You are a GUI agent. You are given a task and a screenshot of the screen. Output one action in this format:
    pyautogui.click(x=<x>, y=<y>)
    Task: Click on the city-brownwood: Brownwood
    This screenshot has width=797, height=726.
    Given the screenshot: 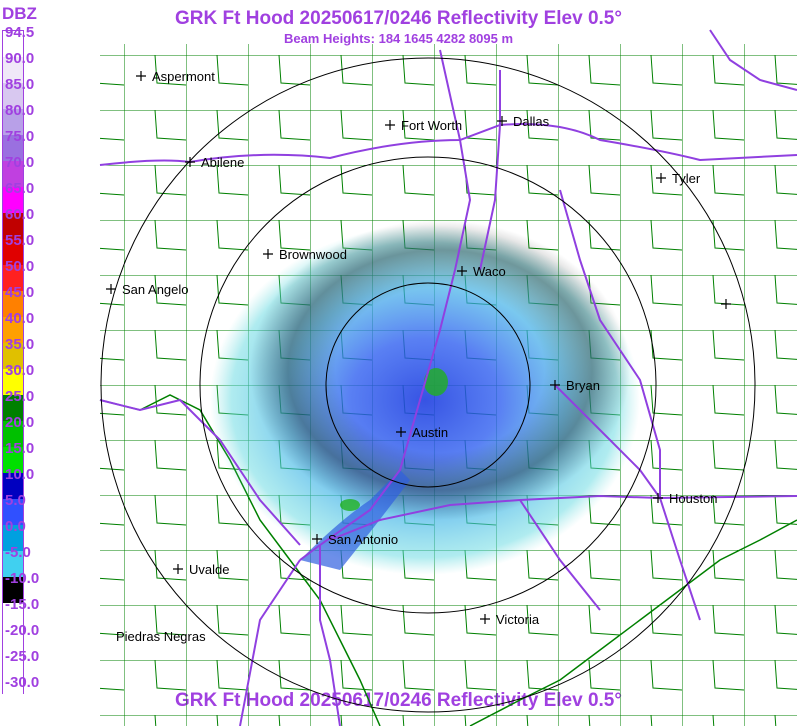 What is the action you would take?
    pyautogui.click(x=305, y=254)
    